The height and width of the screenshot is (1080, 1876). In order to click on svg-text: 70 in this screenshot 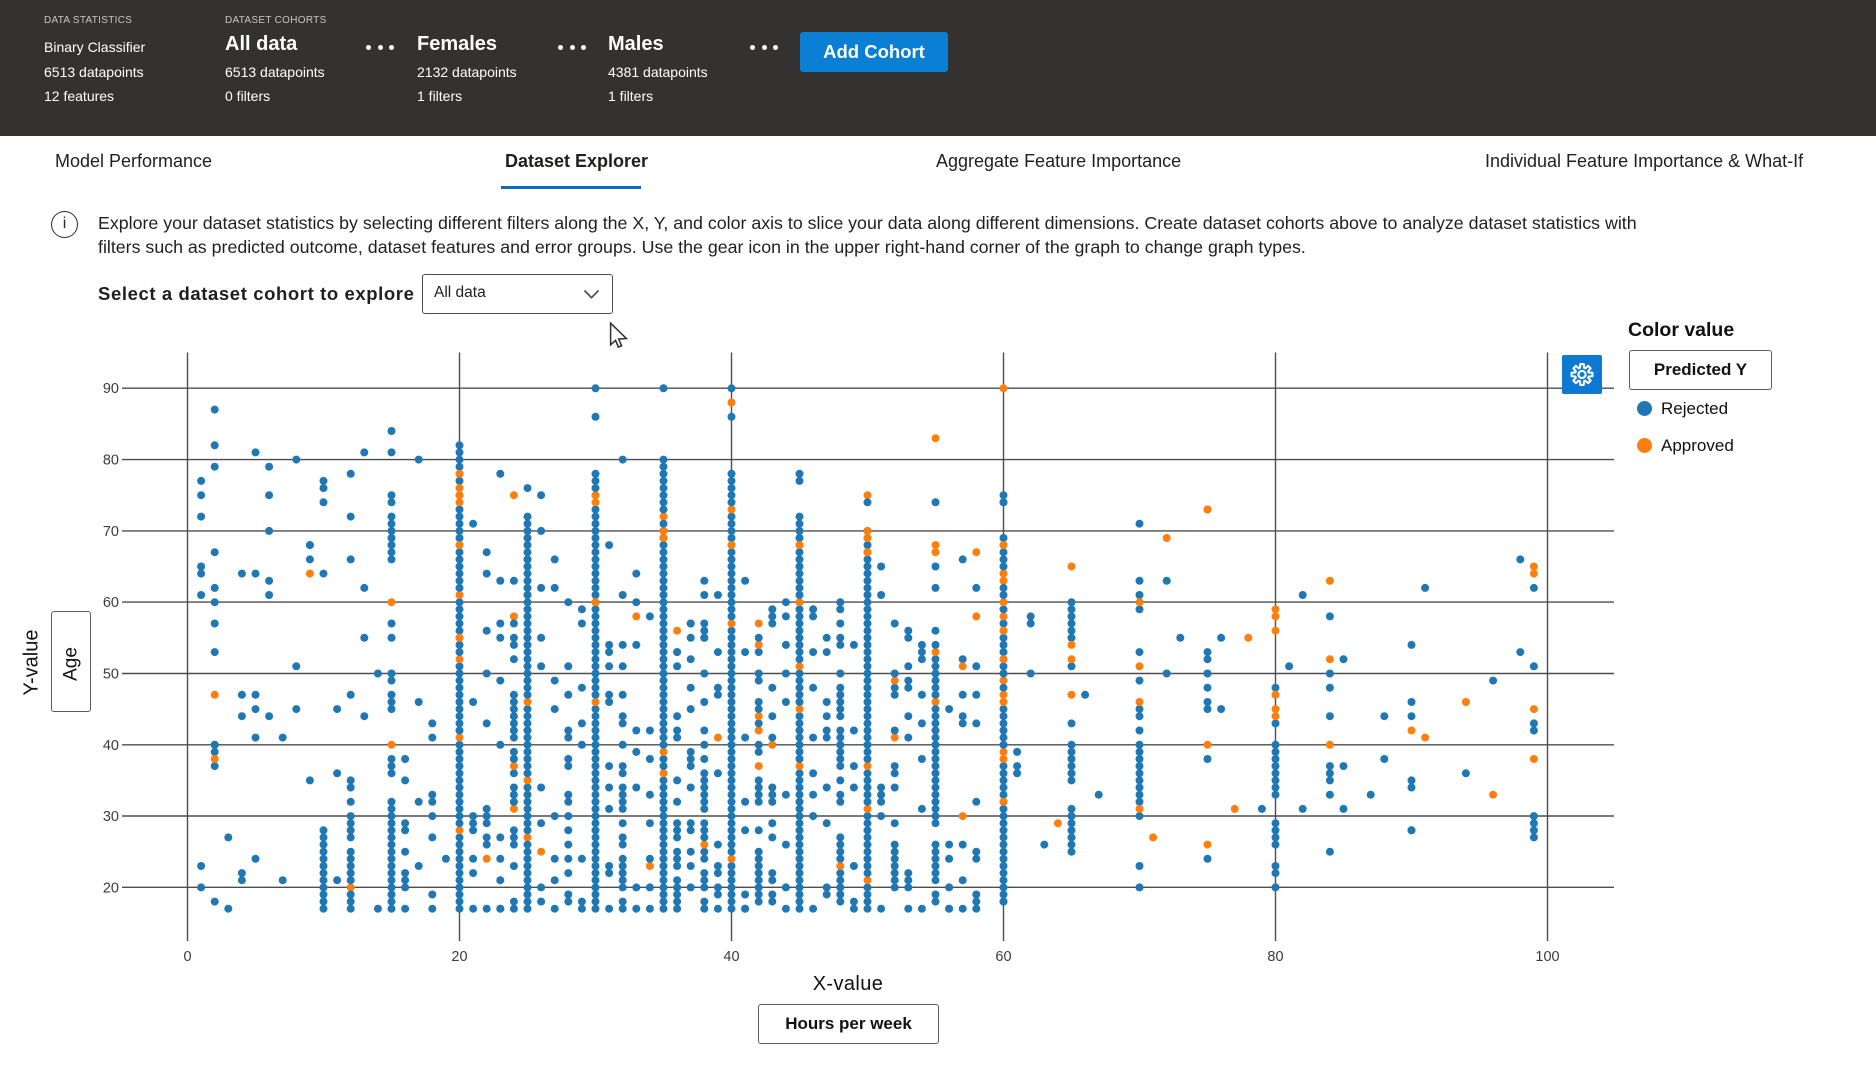, I will do `click(111, 532)`.